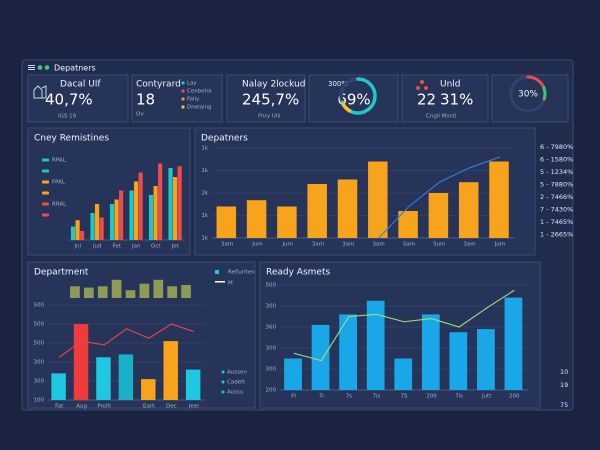 The width and height of the screenshot is (600, 450). What do you see at coordinates (117, 247) in the screenshot?
I see `x-tick-label: Fet` at bounding box center [117, 247].